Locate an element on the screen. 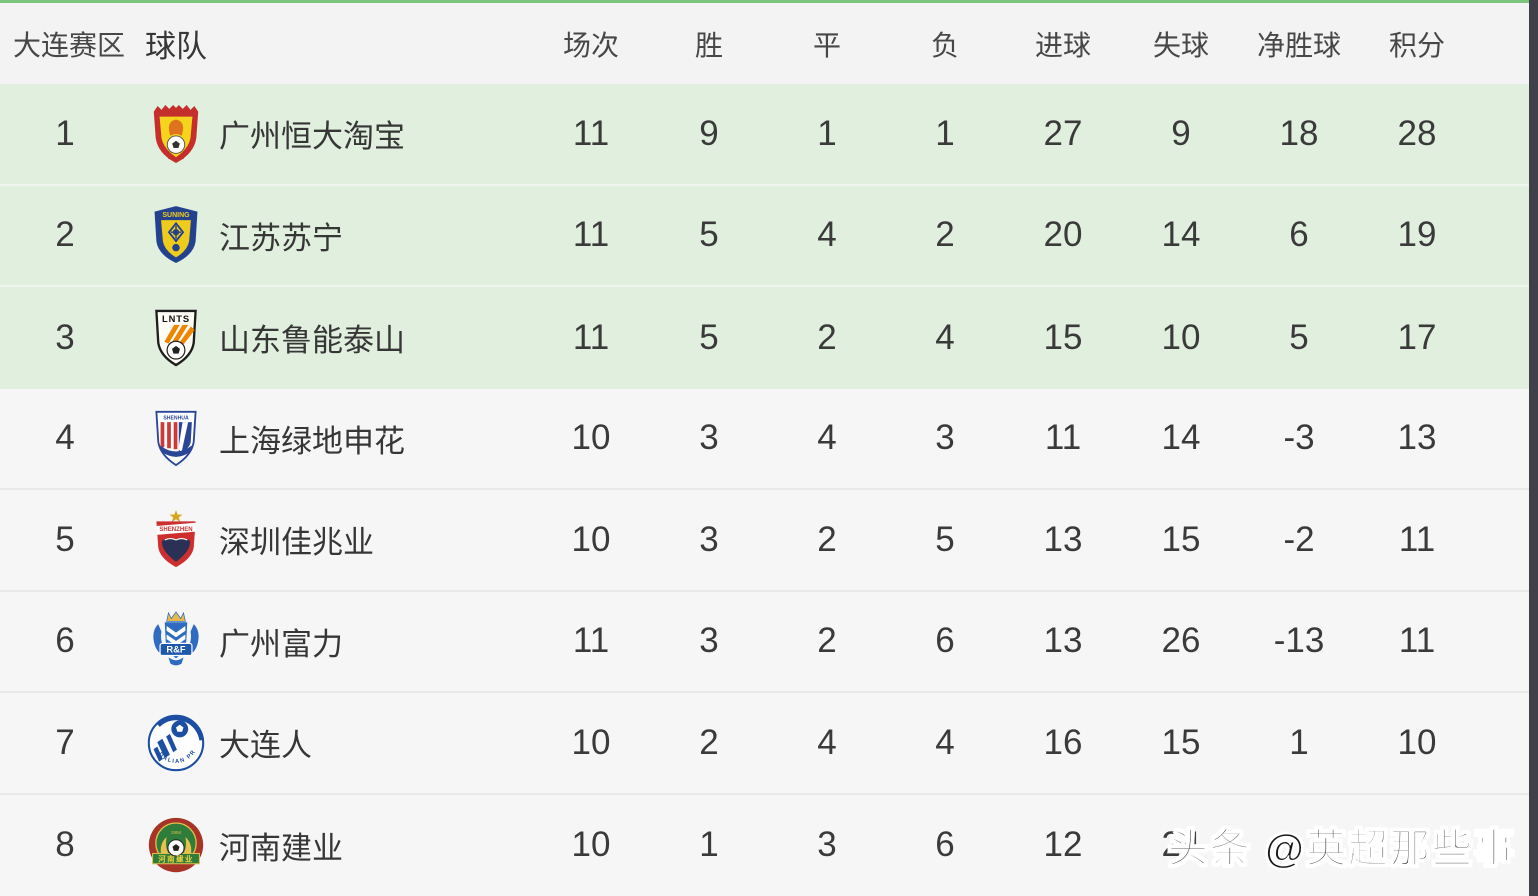 Image resolution: width=1538 pixels, height=896 pixels. stat-goal-diff: -3 is located at coordinates (1299, 438).